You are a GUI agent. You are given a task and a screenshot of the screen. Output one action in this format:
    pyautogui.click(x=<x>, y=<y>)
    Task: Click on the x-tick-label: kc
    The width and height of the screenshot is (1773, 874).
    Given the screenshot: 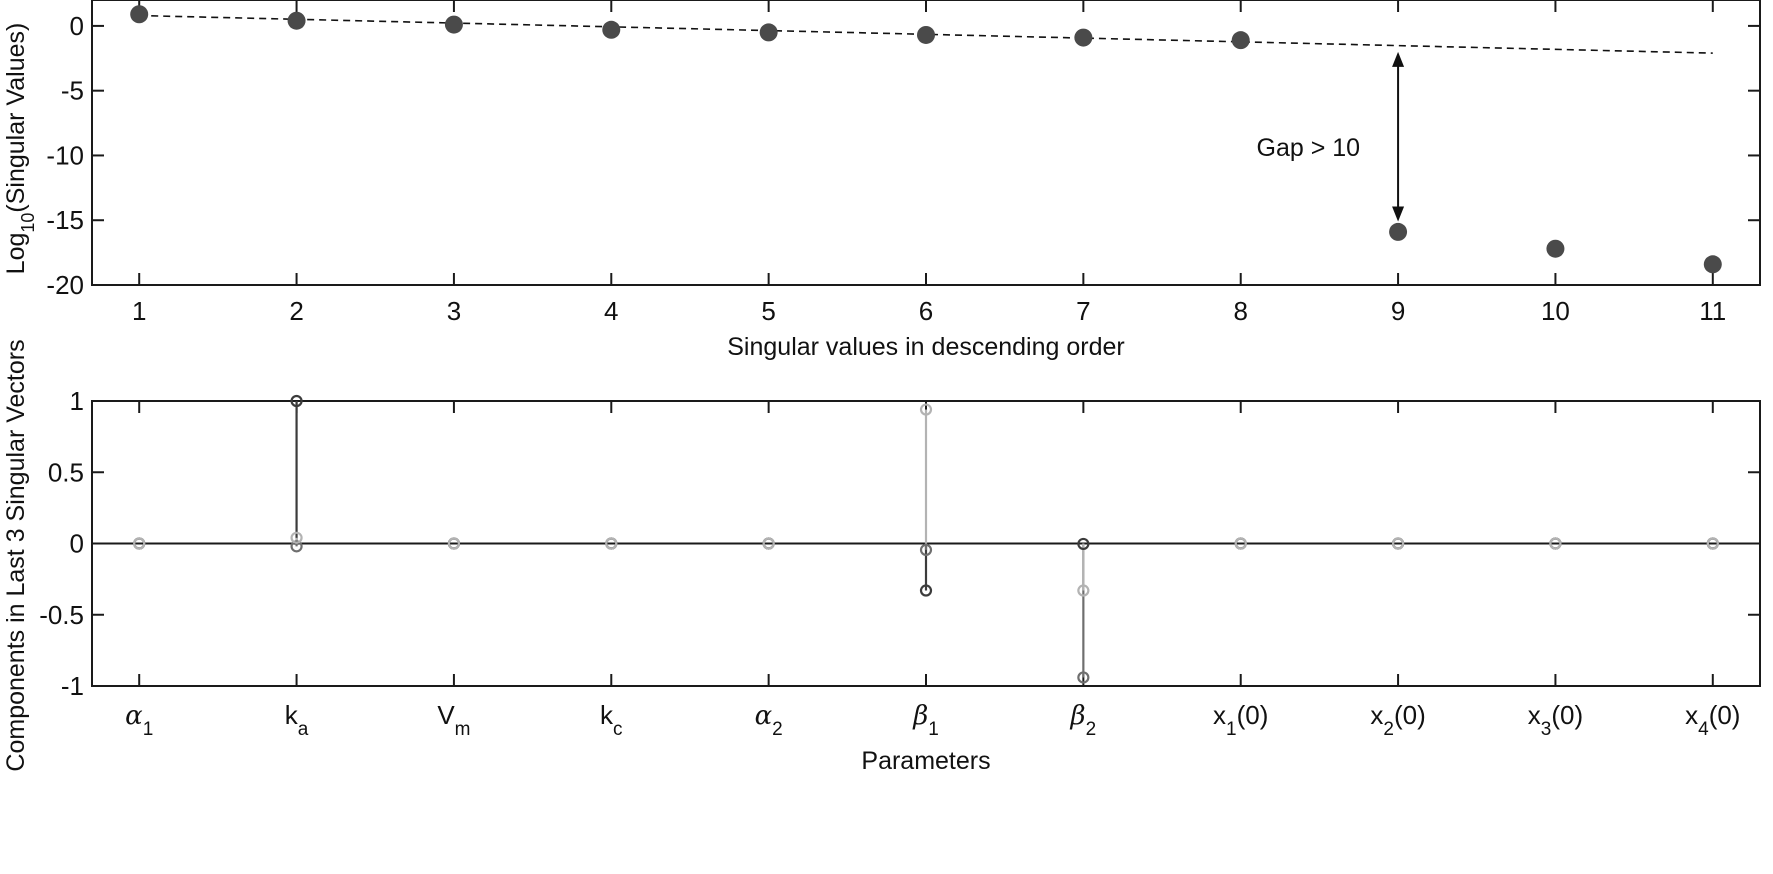 What is the action you would take?
    pyautogui.click(x=611, y=720)
    